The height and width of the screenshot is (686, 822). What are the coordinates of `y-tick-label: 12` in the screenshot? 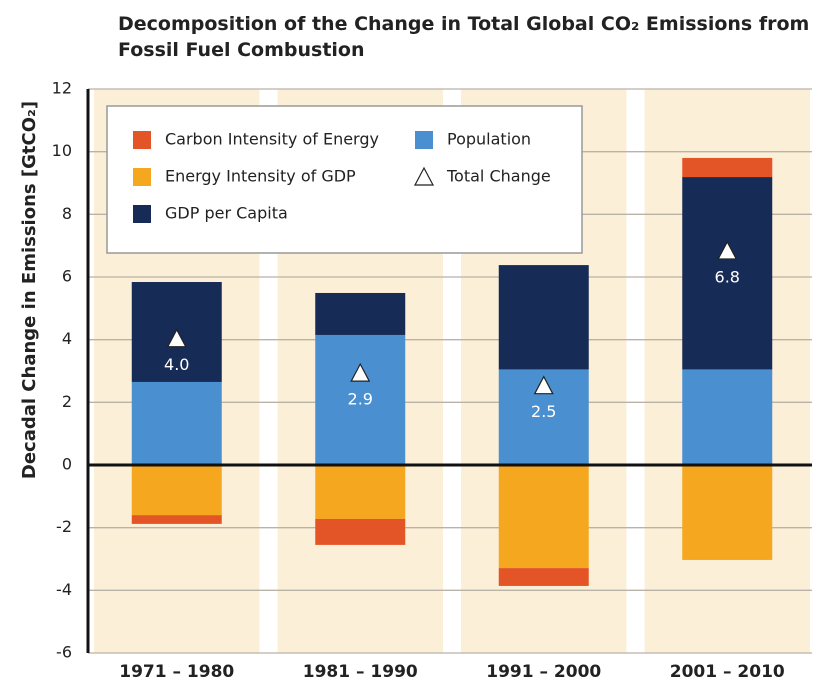 It's located at (62, 88).